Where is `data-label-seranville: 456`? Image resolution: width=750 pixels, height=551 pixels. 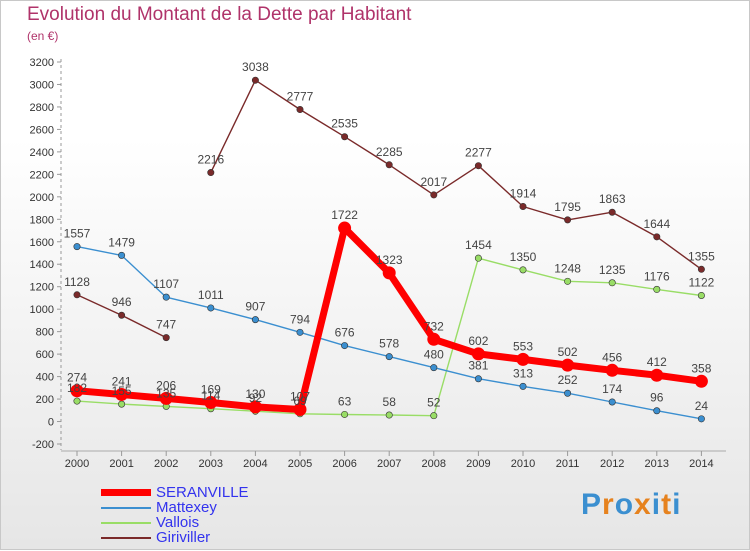
data-label-seranville: 456 is located at coordinates (612, 357).